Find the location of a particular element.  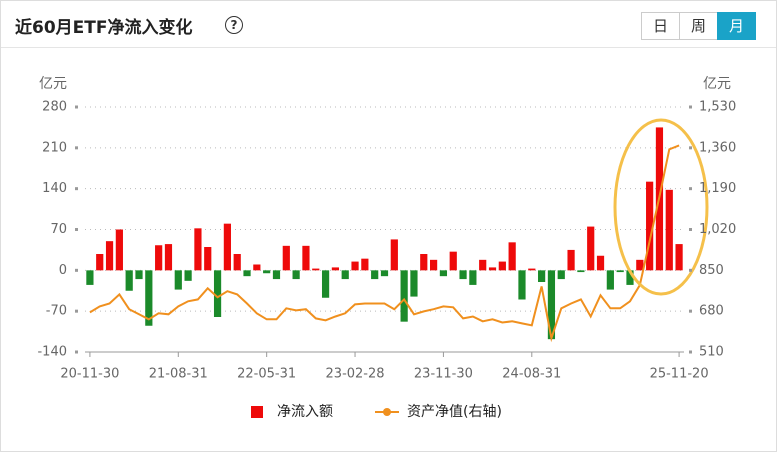

y2-tick-label: 1,190 is located at coordinates (717, 188).